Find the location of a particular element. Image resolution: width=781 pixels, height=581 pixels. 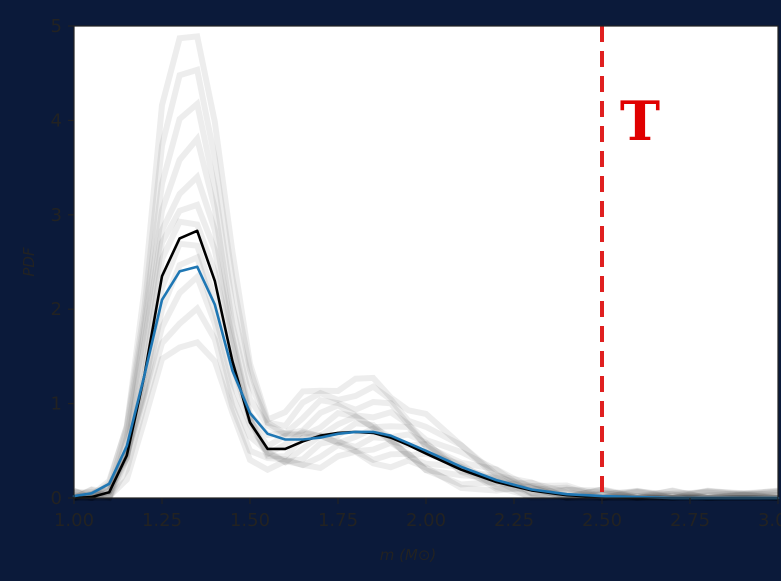

x-tick-label: 1.50 is located at coordinates (250, 520).